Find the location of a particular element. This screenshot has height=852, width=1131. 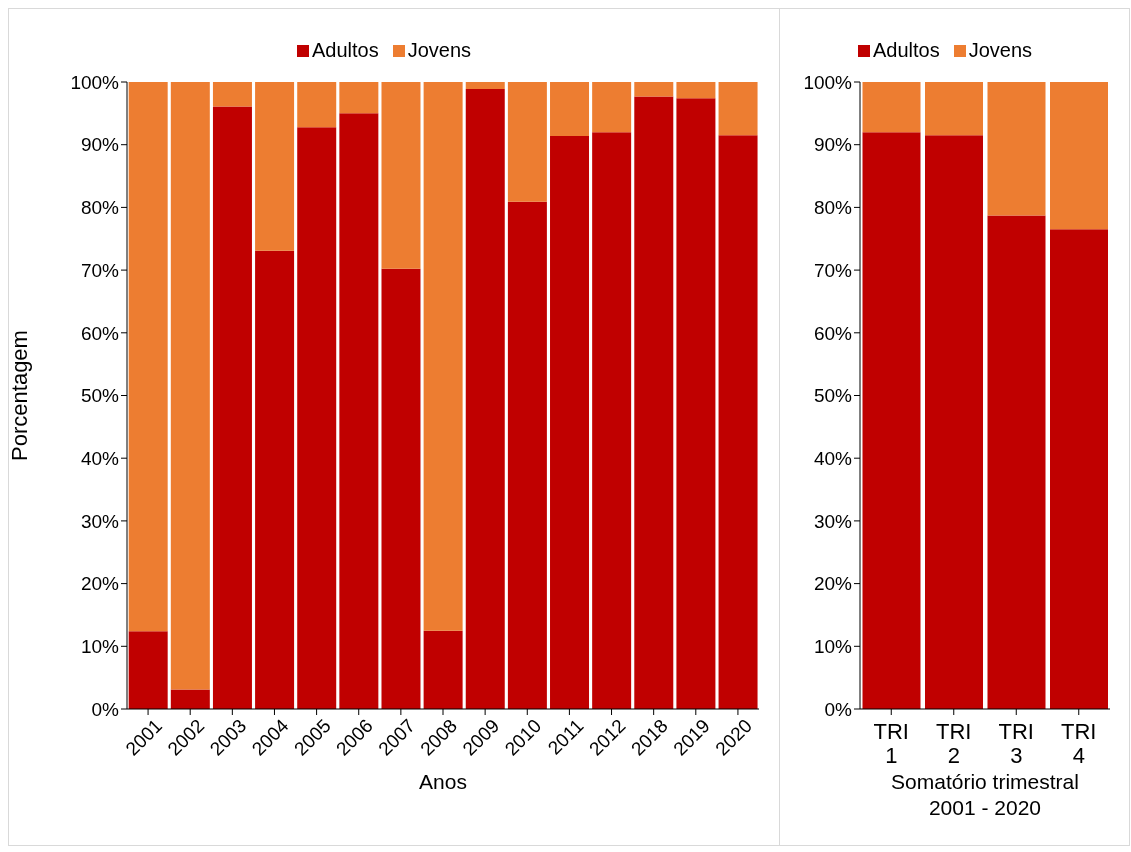

x-tick-label: TRI 2 is located at coordinates (954, 743).